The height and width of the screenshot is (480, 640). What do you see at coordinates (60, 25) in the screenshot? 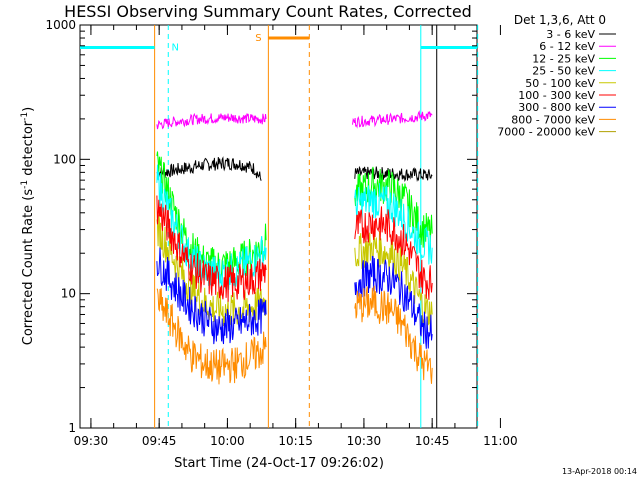
I see `y-tick-label: 1000` at bounding box center [60, 25].